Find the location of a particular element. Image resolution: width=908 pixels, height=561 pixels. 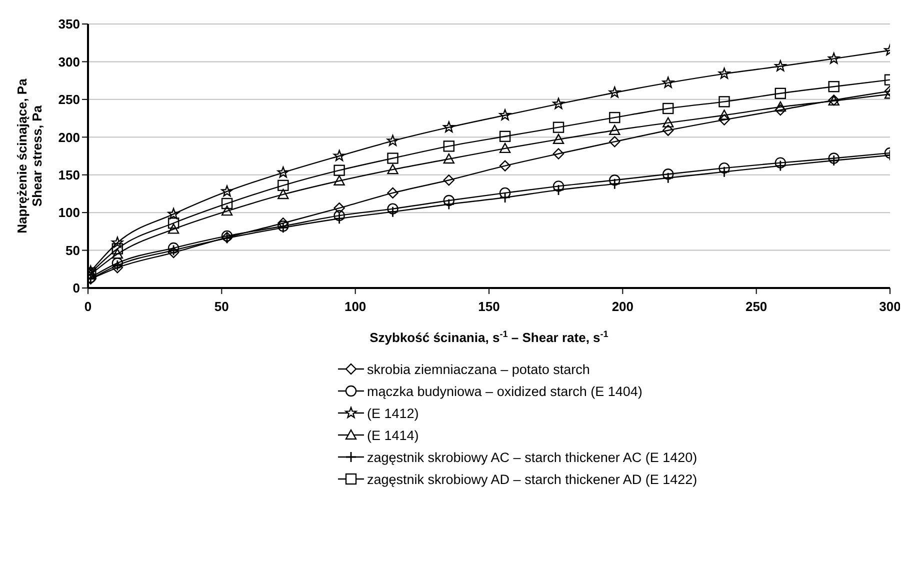

y-tick-label: 200 is located at coordinates (69, 137).